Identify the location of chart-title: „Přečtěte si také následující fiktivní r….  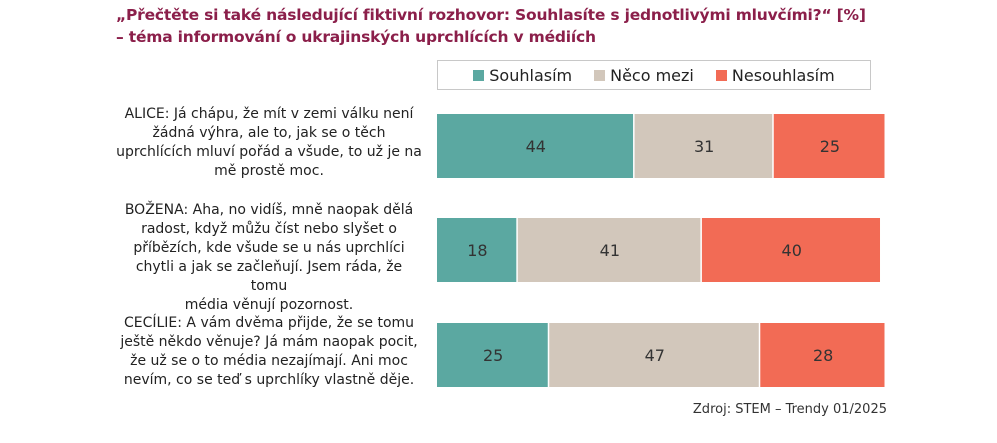
(551, 26).